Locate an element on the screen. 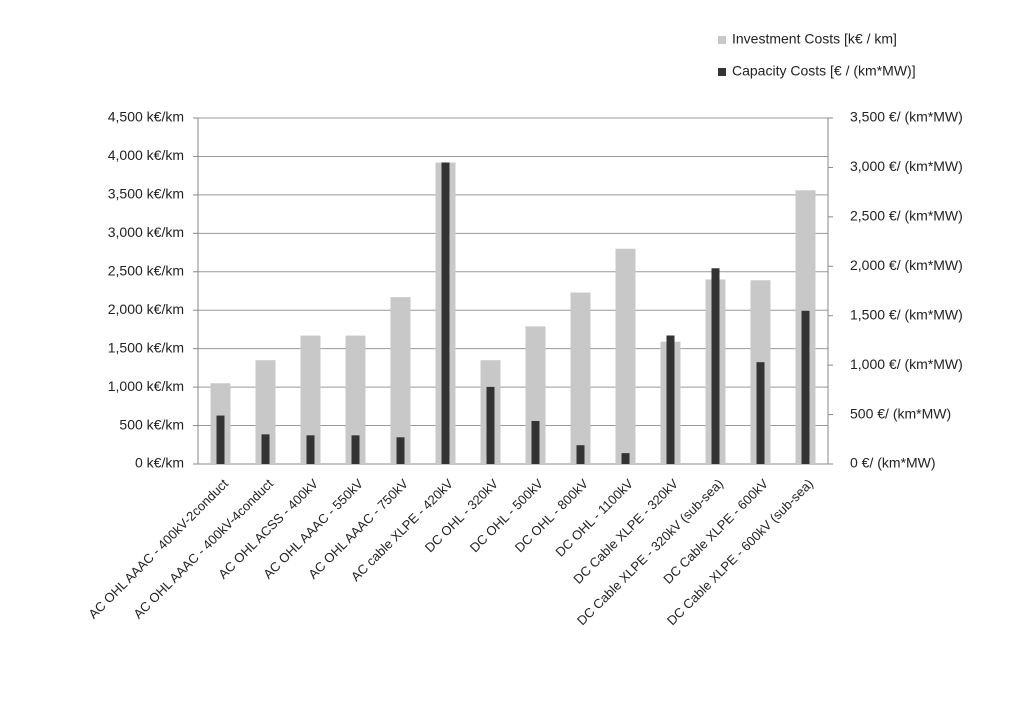 The height and width of the screenshot is (707, 1024). y2-tick-label: 1,500 €/ (km*MW) is located at coordinates (906, 314).